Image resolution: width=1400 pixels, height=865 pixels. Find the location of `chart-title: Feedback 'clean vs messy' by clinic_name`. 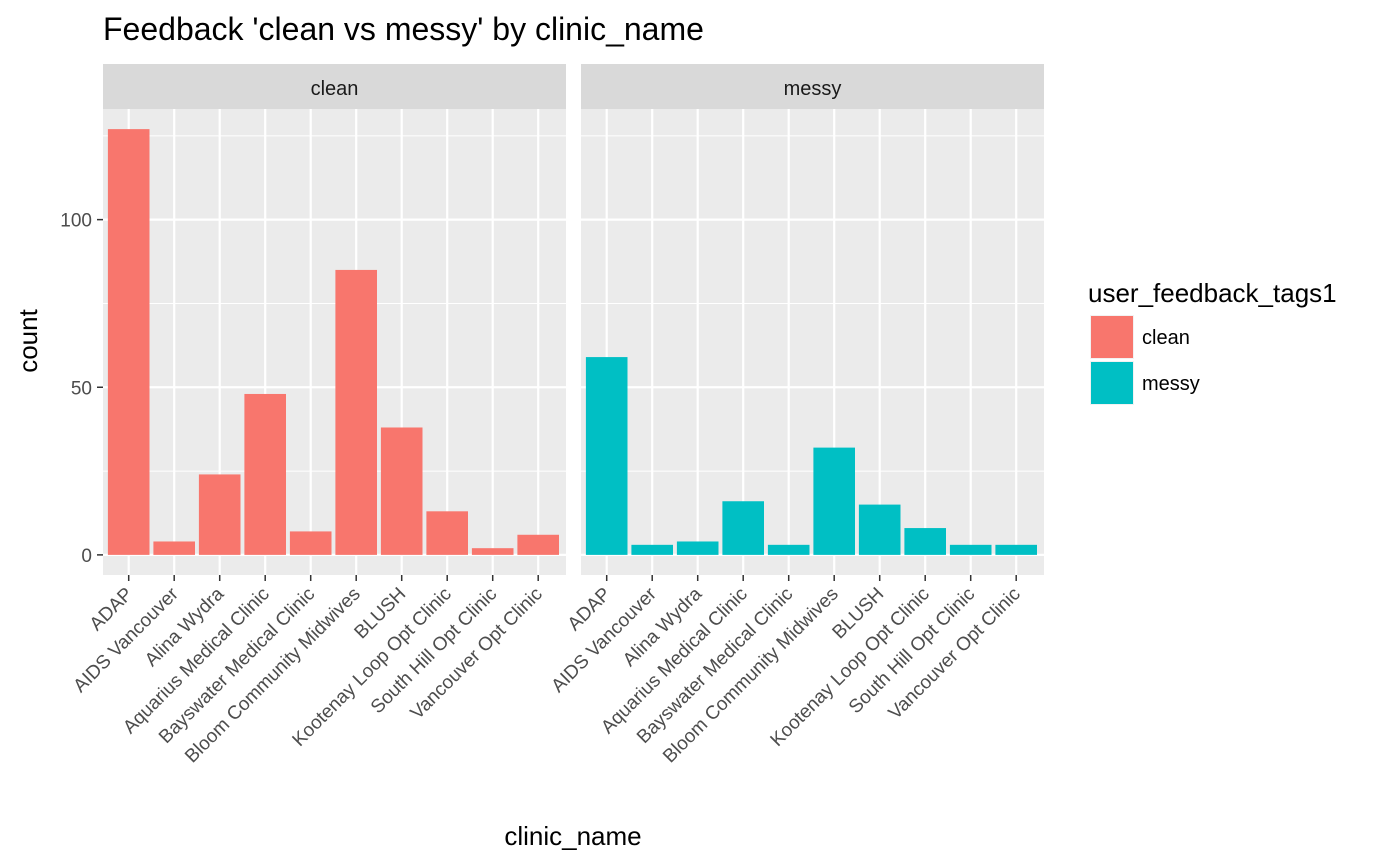

chart-title: Feedback 'clean vs messy' by clinic_name is located at coordinates (403, 29).